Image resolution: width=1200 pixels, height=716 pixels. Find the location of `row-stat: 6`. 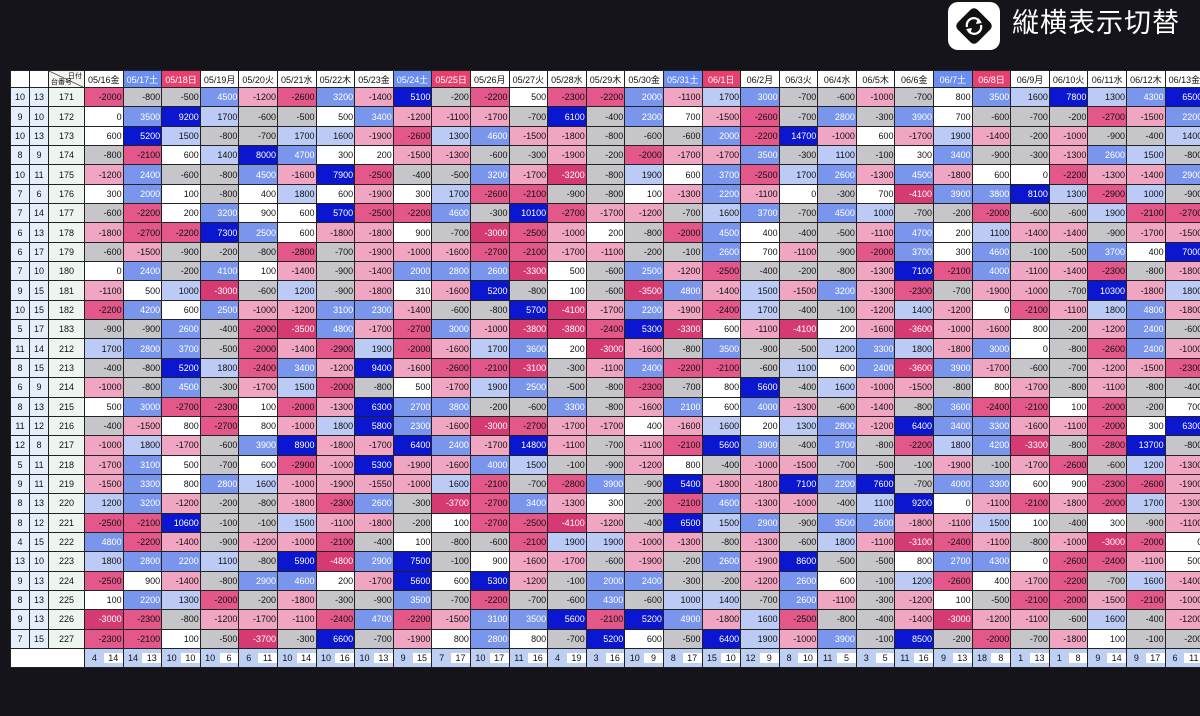

row-stat: 6 is located at coordinates (20, 252).